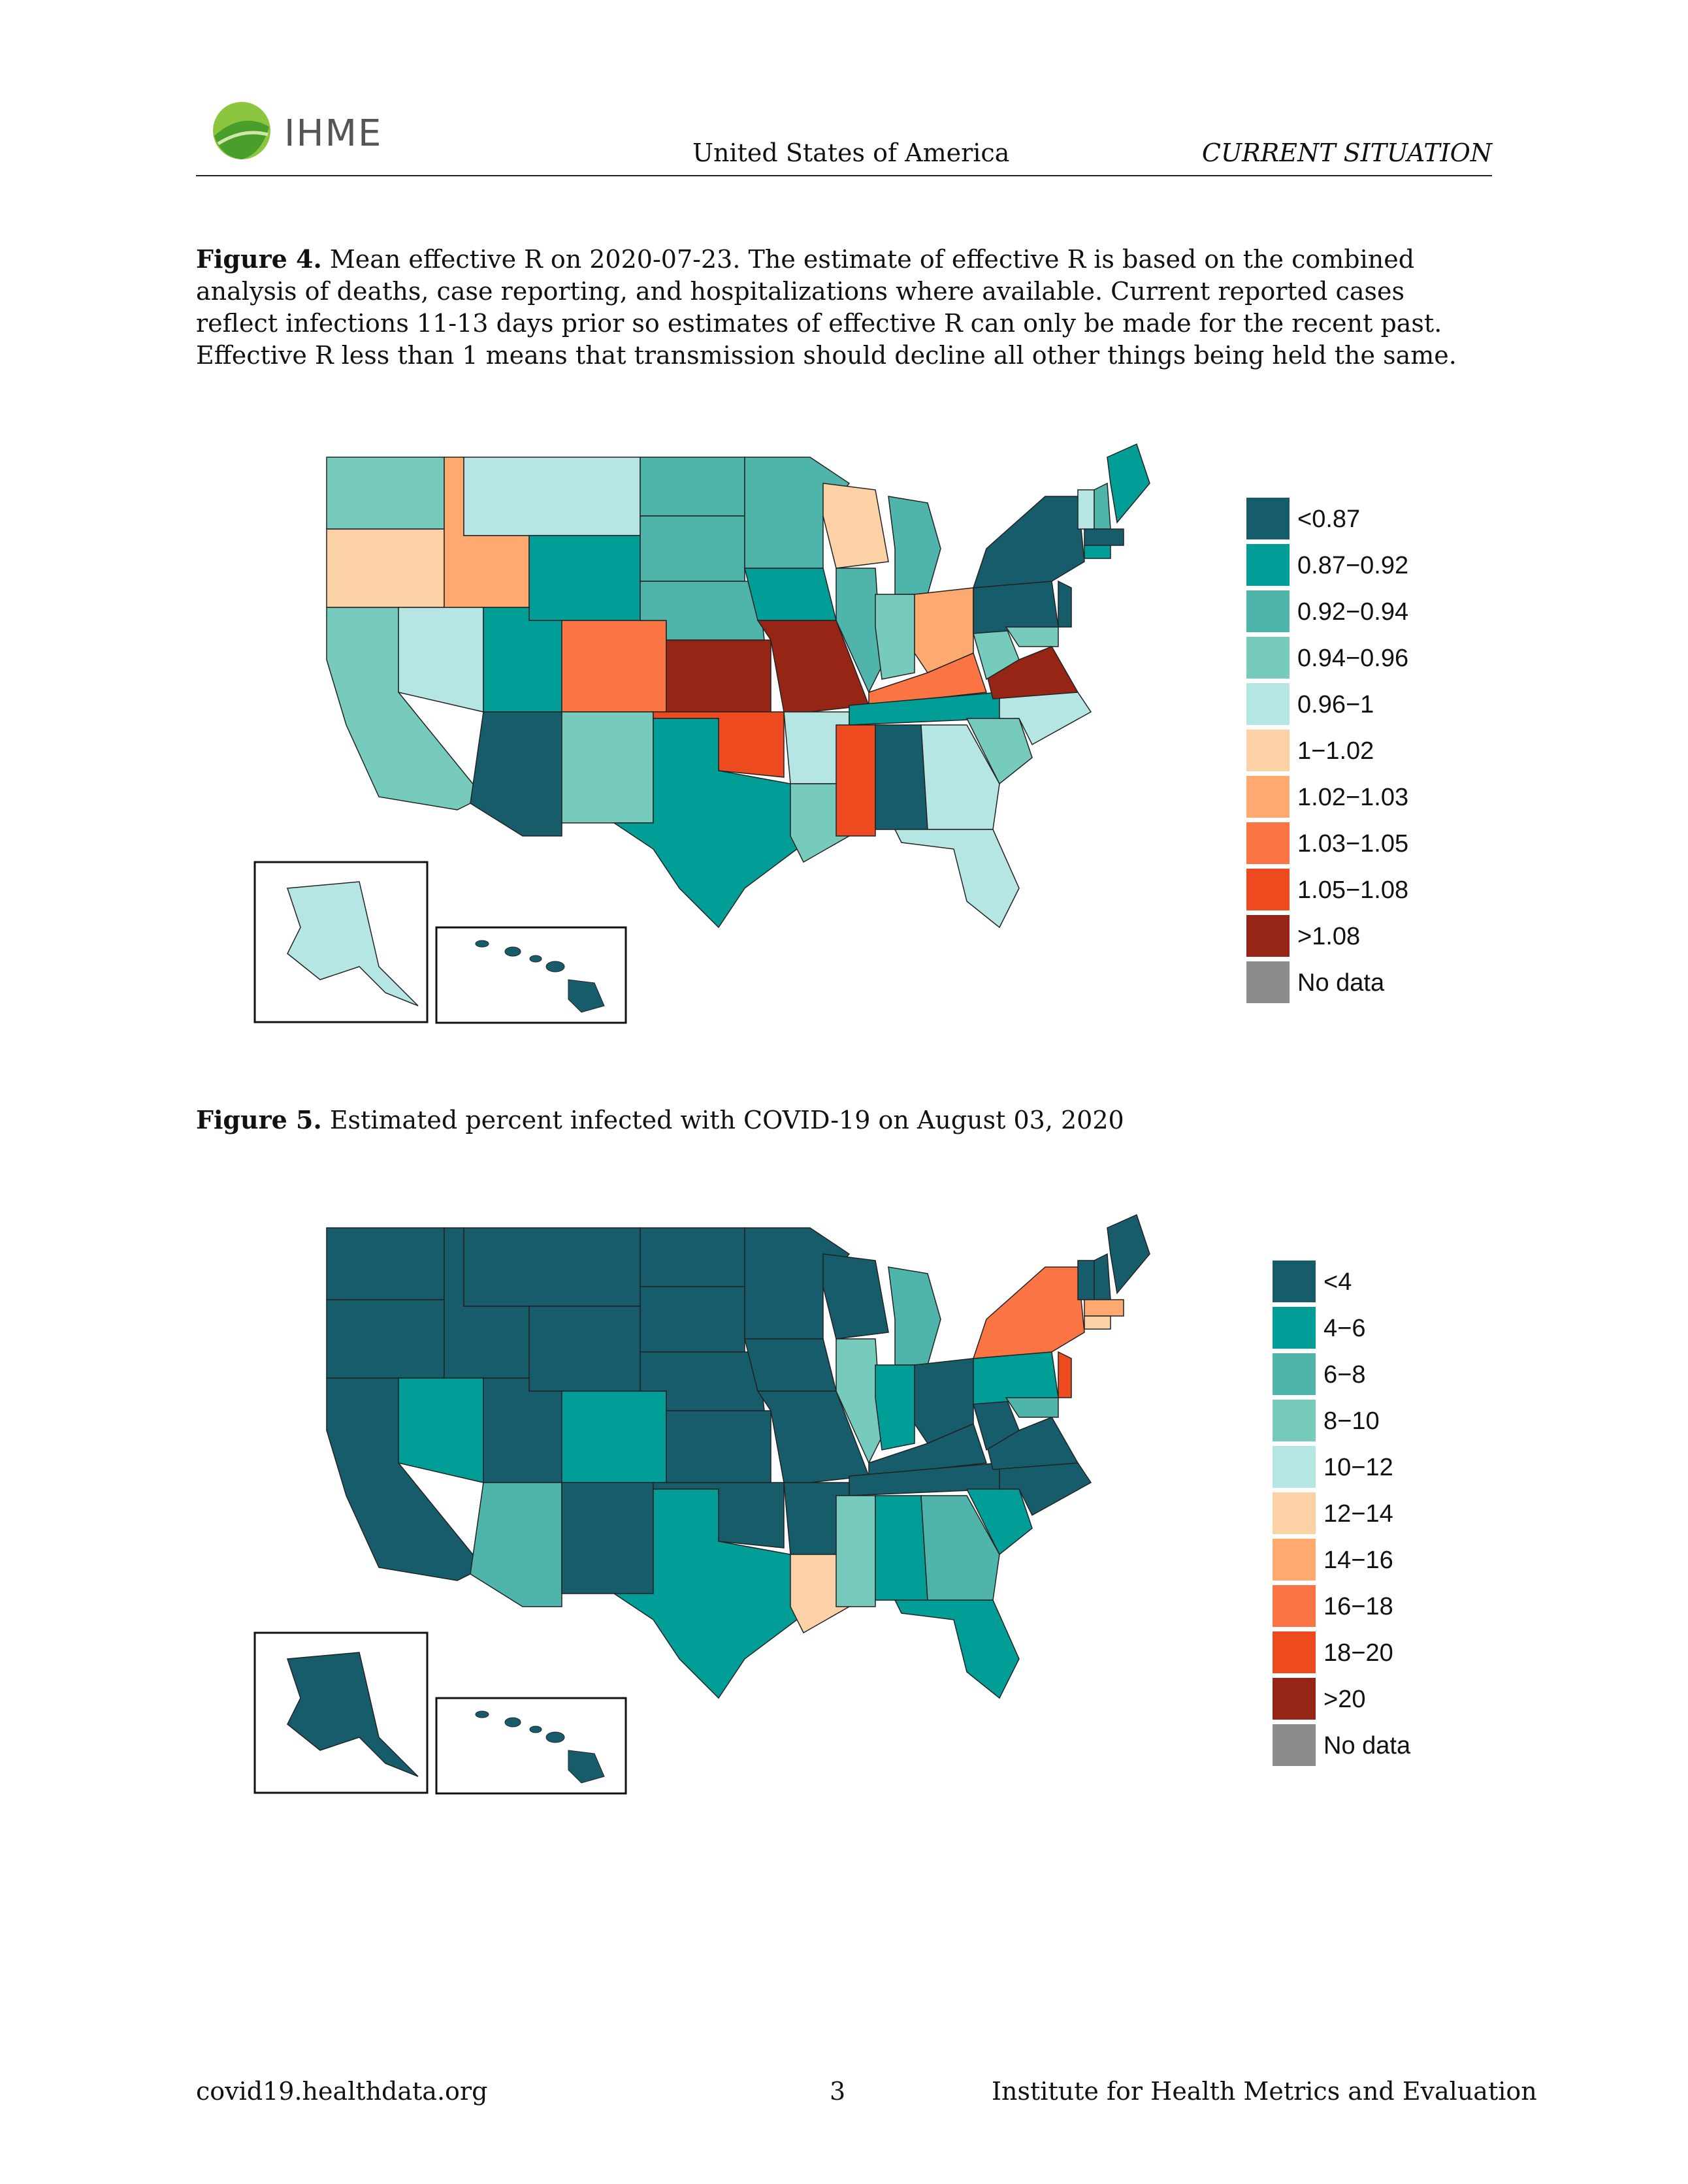 Image resolution: width=1688 pixels, height=2184 pixels. Describe the element at coordinates (1335, 704) in the screenshot. I see `legend-label: 0.96−1` at that location.